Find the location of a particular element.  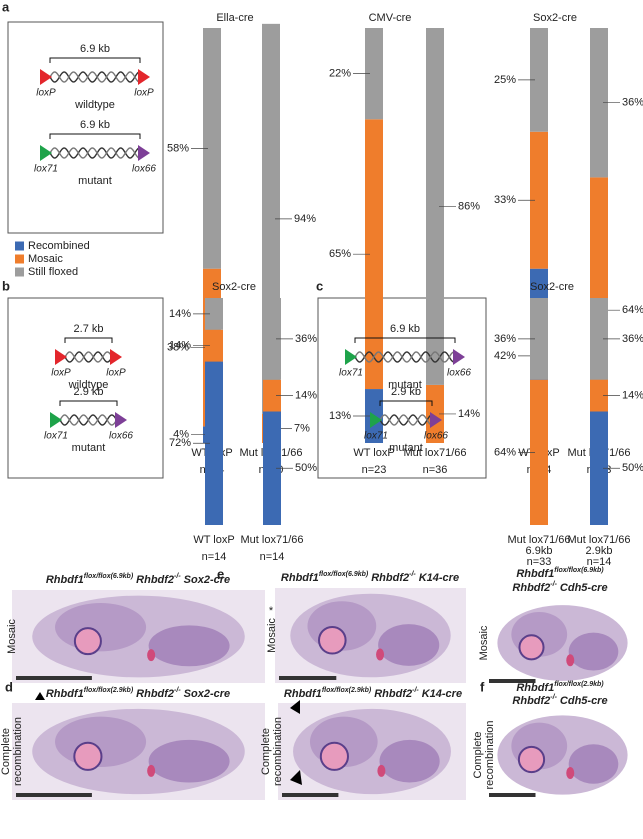

legend-swatch is located at coordinates (19, 259).